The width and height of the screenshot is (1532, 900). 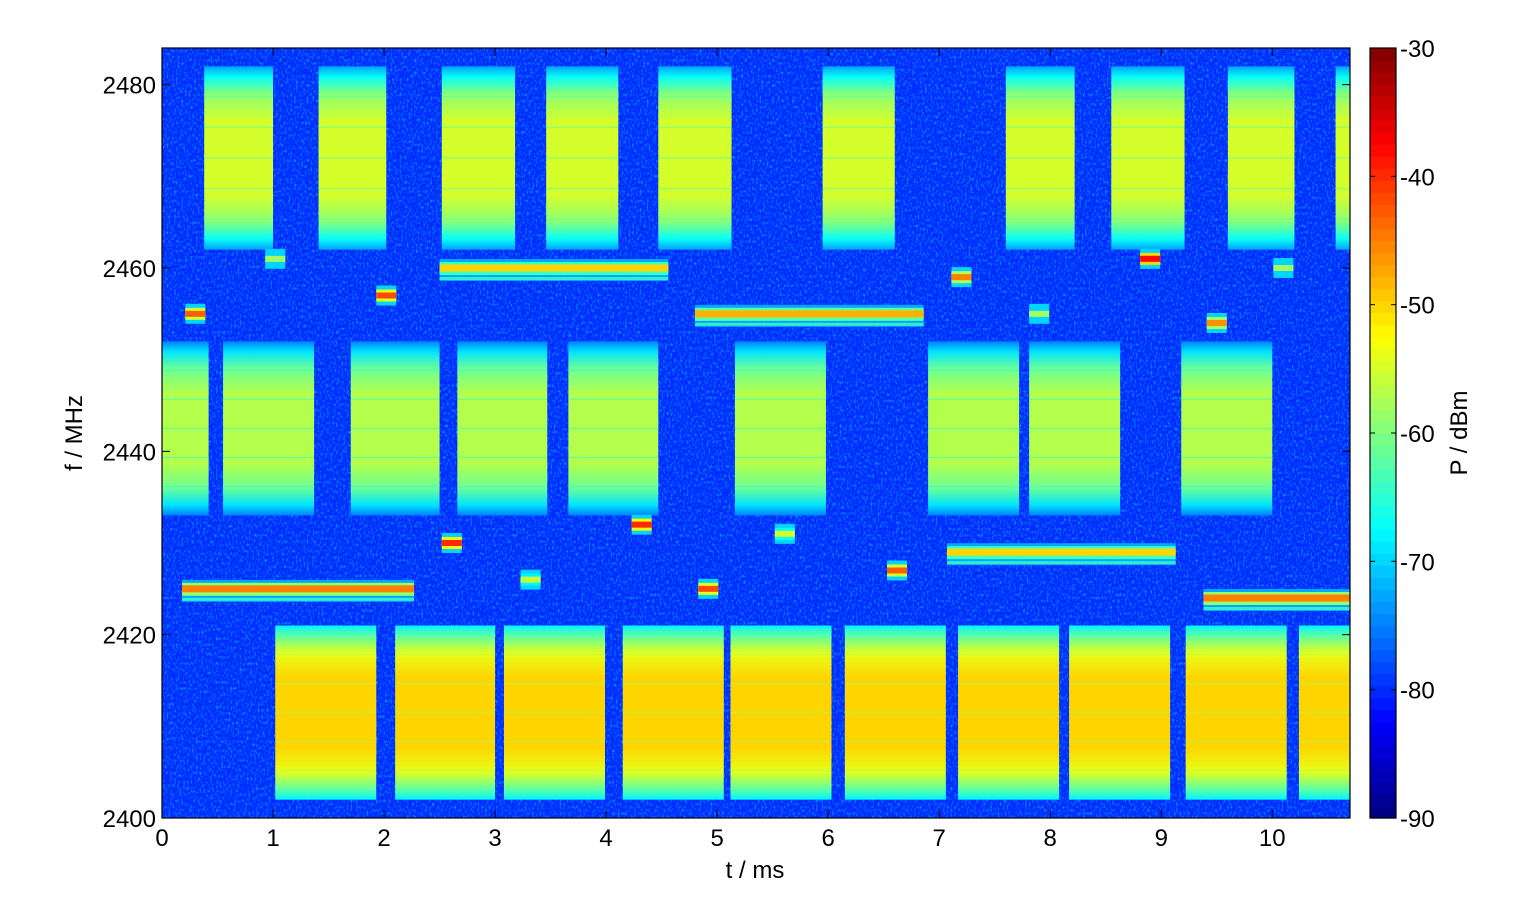 What do you see at coordinates (129, 269) in the screenshot?
I see `y-tick-label: 2460` at bounding box center [129, 269].